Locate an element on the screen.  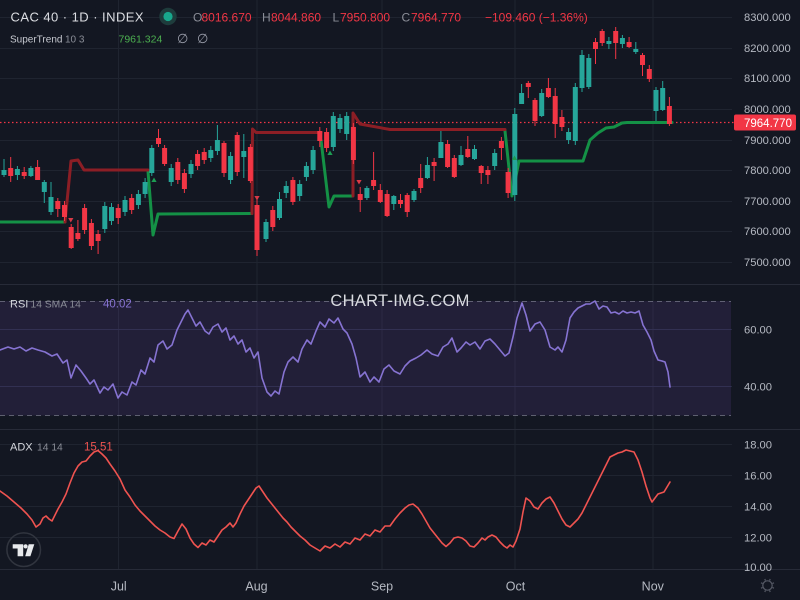
svg-text: 15.51 is located at coordinates (98, 448).